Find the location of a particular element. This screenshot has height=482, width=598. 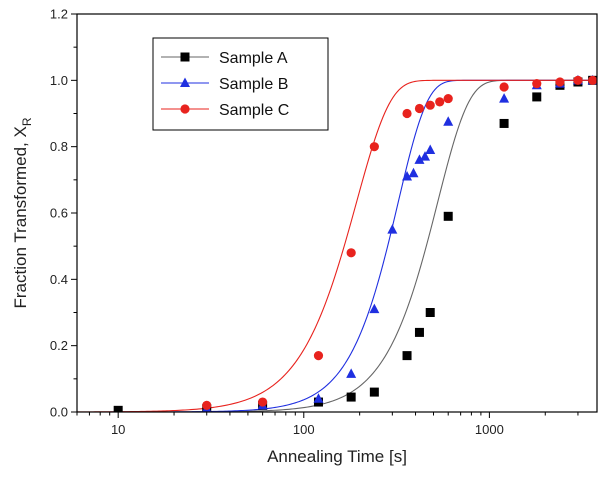

x-axis-title: Annealing Time [s] is located at coordinates (337, 456).